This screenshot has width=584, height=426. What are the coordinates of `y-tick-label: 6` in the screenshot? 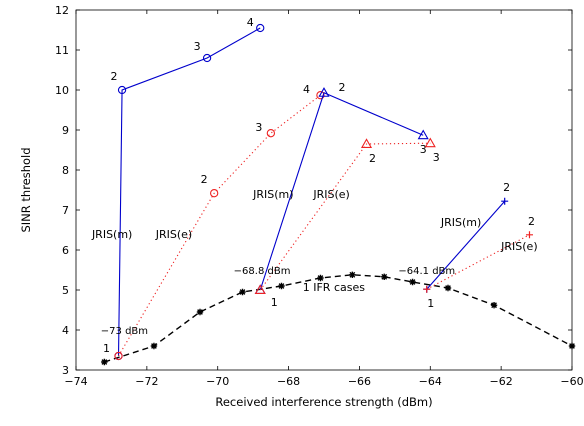 It's located at (65, 250).